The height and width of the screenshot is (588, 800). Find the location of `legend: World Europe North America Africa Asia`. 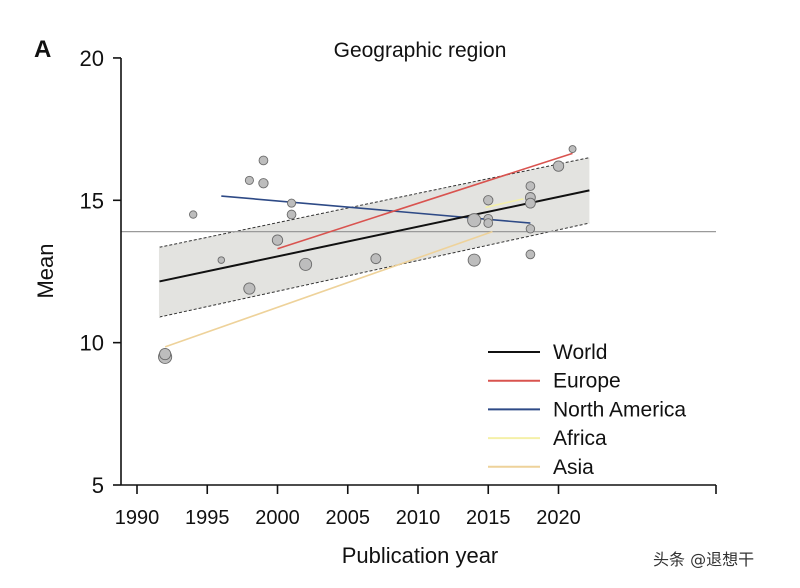

legend: World Europe North America Africa Asia is located at coordinates (587, 410).